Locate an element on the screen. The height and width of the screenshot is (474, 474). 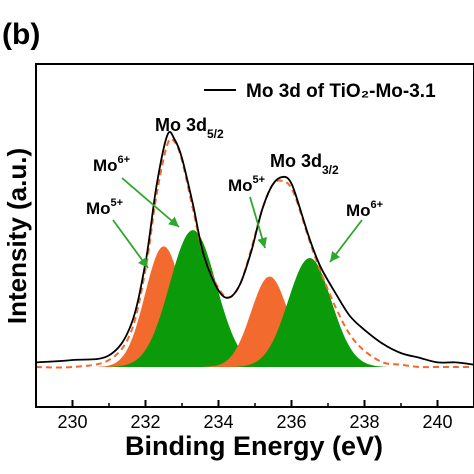
annotation-peak-mo3d52: Mo 3d5/2 is located at coordinates (189, 128).